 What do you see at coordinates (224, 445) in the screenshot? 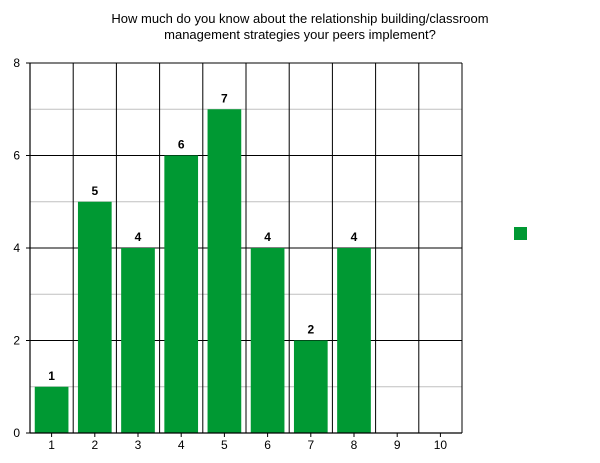
I see `x-tick-label: 5` at bounding box center [224, 445].